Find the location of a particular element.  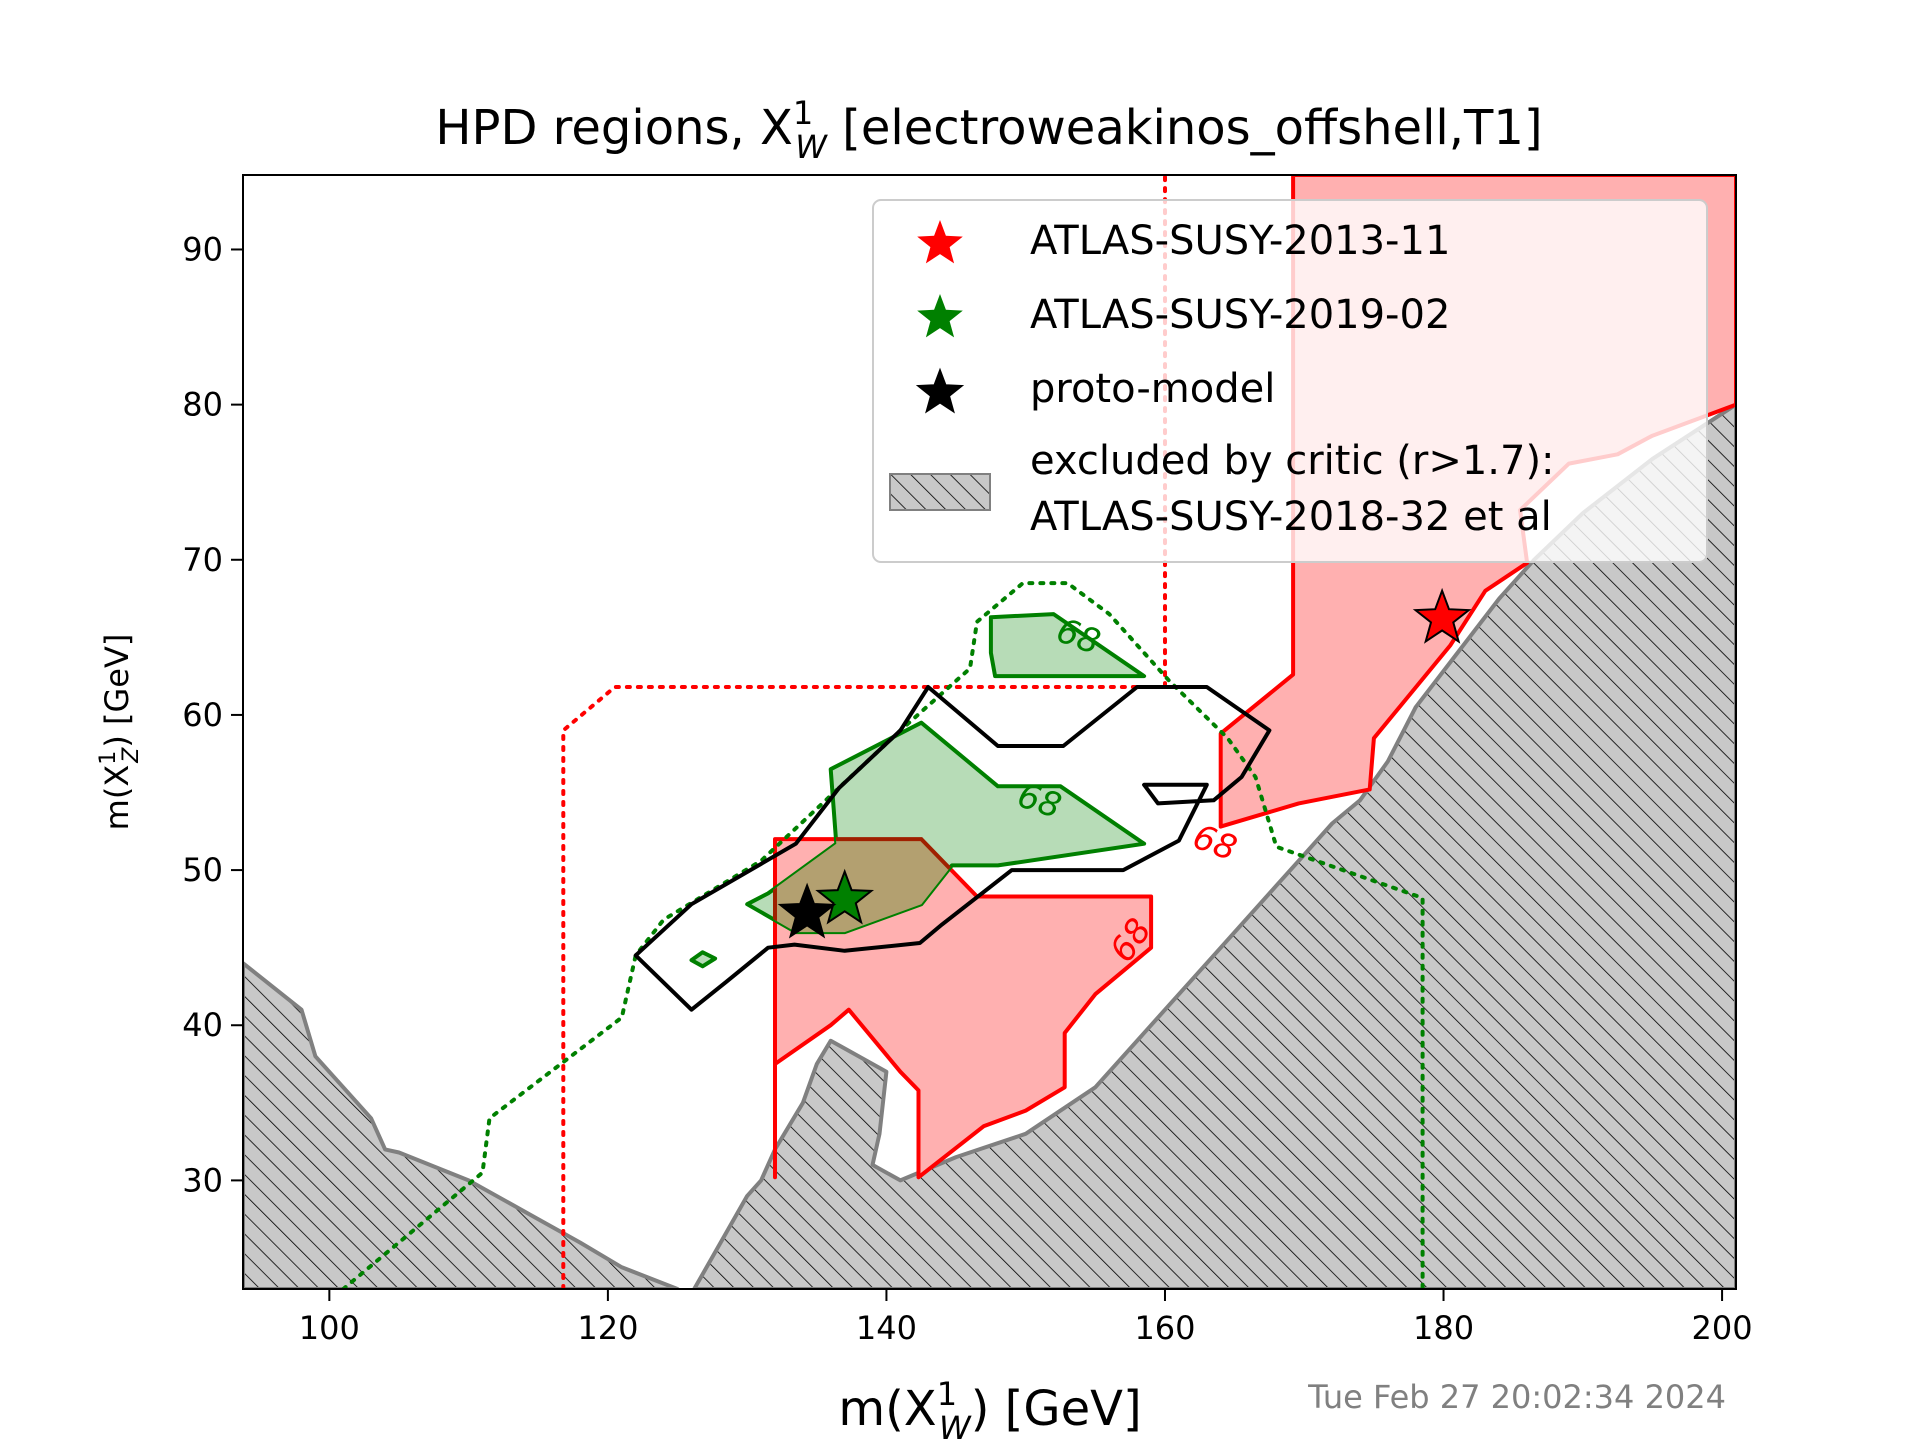

x-tick-label-160: 160 is located at coordinates (1164, 1328).